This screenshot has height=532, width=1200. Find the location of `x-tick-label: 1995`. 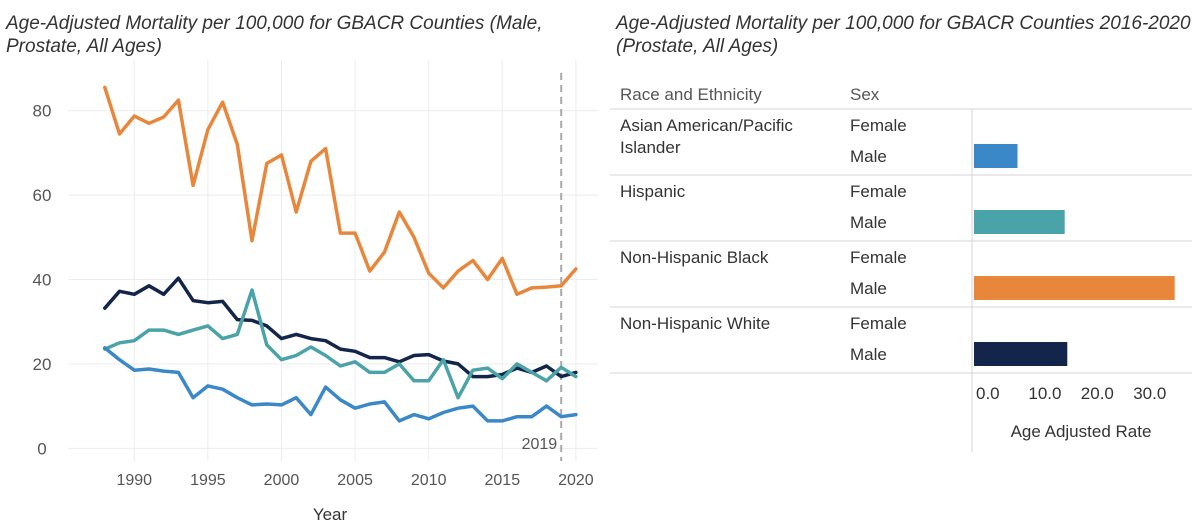

x-tick-label: 1995 is located at coordinates (208, 480).